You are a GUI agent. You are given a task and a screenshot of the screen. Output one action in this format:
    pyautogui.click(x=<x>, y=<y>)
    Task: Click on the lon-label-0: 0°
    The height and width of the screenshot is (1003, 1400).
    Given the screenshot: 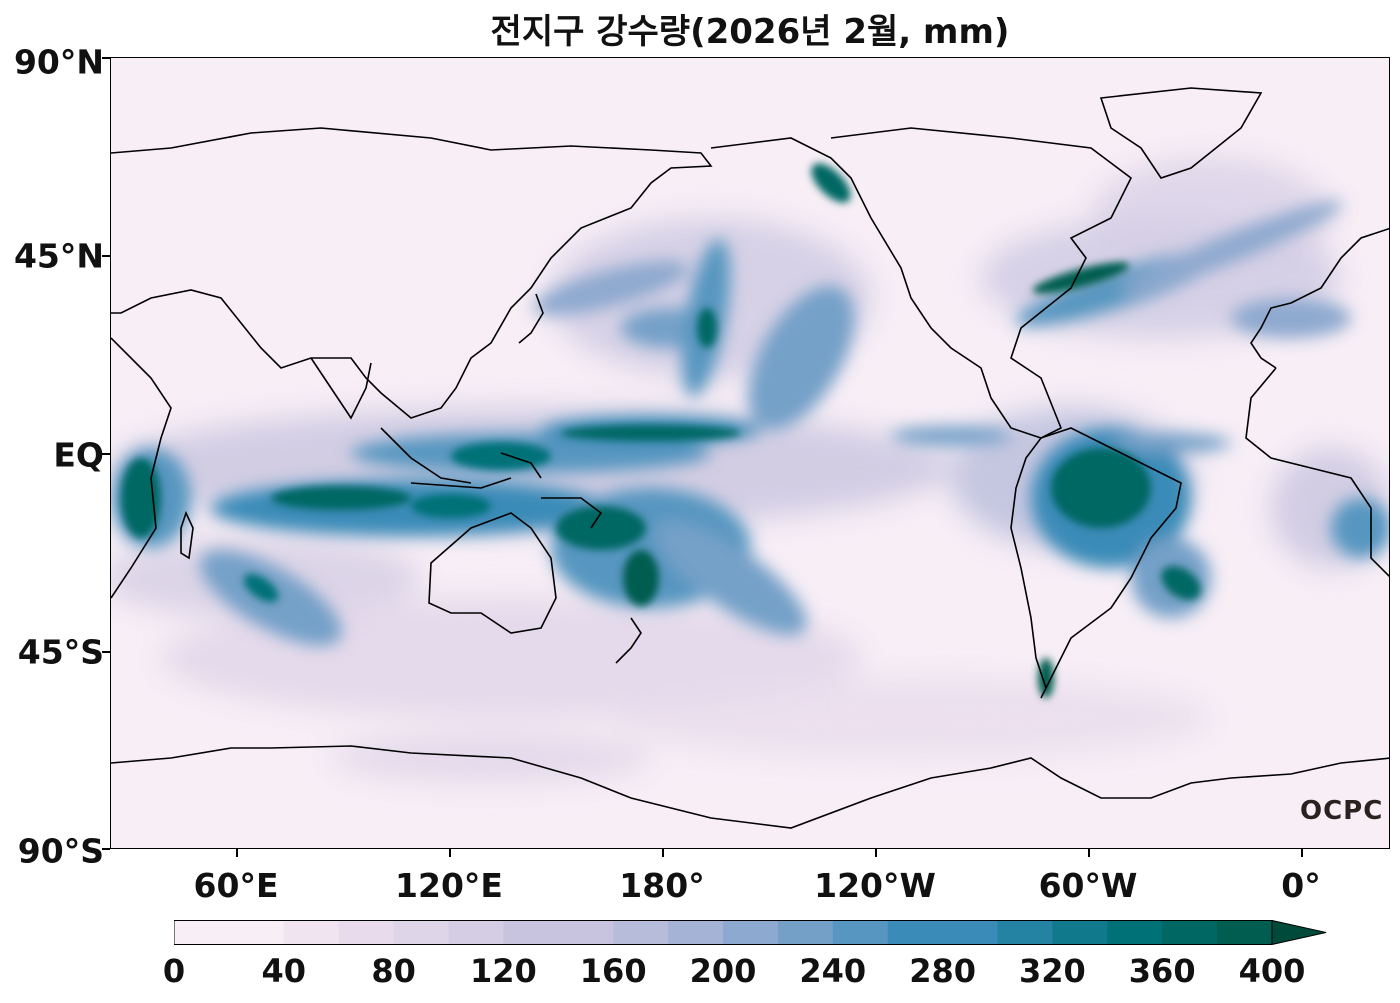 What is the action you would take?
    pyautogui.click(x=1301, y=885)
    